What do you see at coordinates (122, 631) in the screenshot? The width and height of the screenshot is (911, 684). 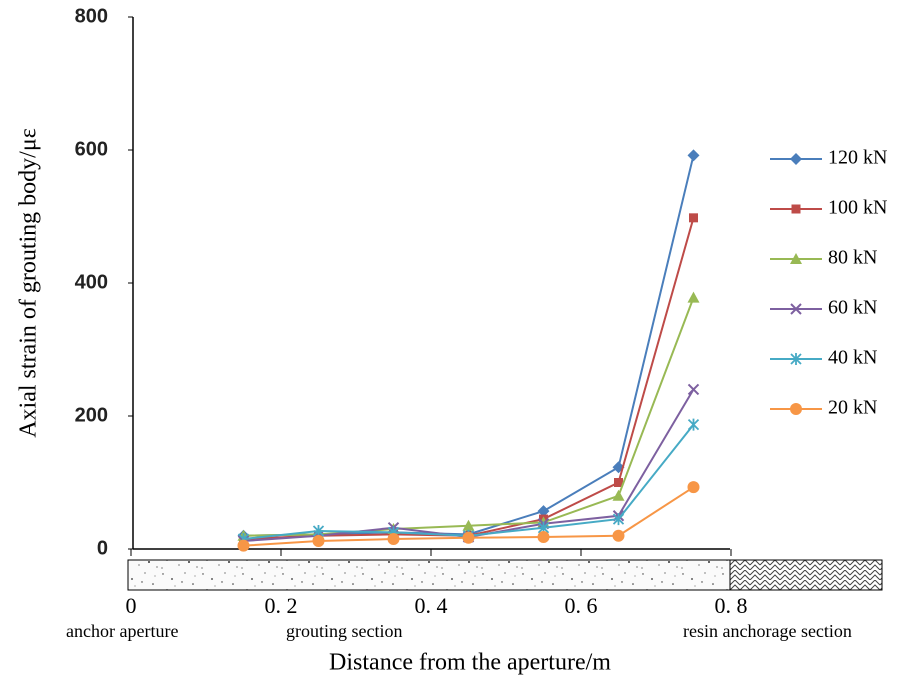 I see `annotation: anchor aperture` at bounding box center [122, 631].